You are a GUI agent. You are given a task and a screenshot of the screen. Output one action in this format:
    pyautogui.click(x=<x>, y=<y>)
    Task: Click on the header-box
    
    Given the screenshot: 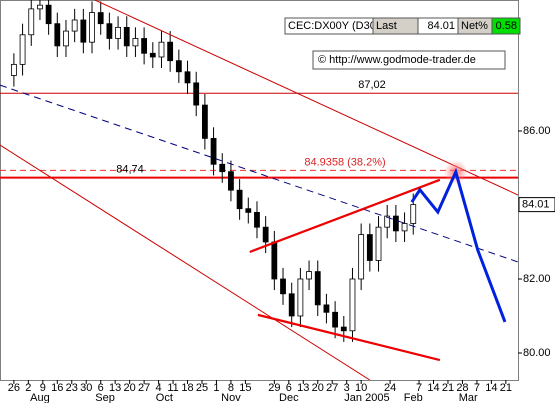 What is the action you would take?
    pyautogui.click(x=506, y=26)
    